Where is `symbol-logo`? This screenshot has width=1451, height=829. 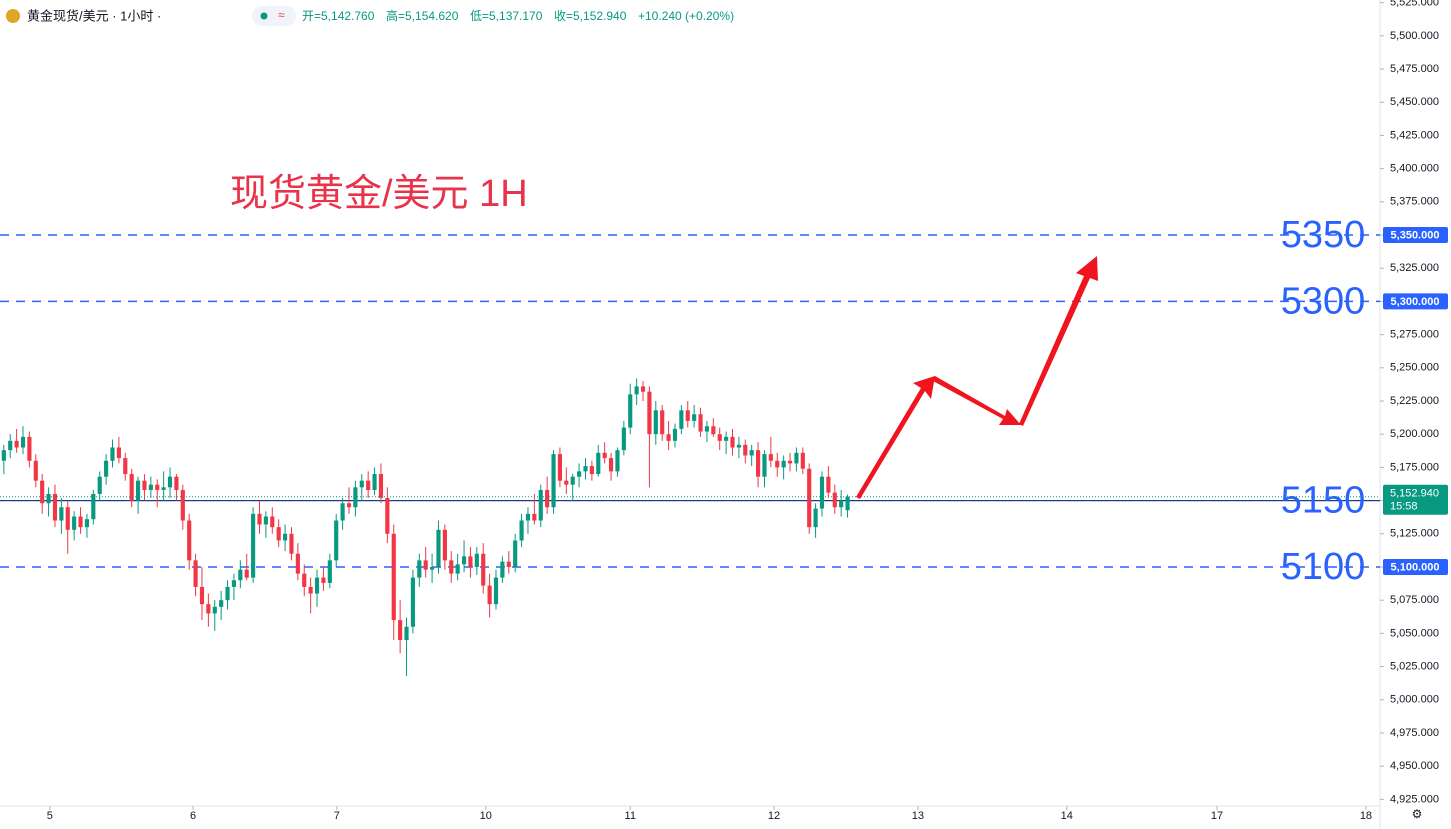
symbol-logo is located at coordinates (13, 16).